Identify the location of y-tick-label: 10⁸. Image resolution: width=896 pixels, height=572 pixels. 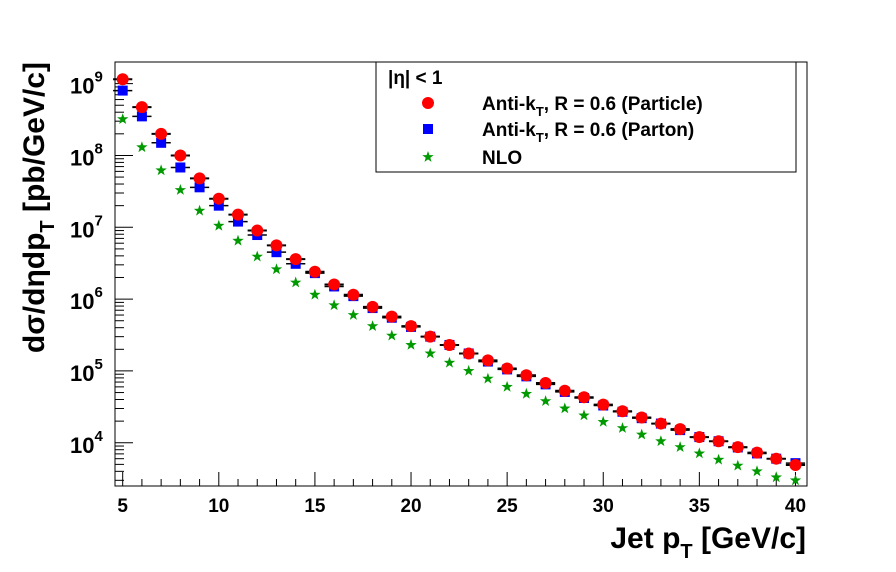
(86, 155).